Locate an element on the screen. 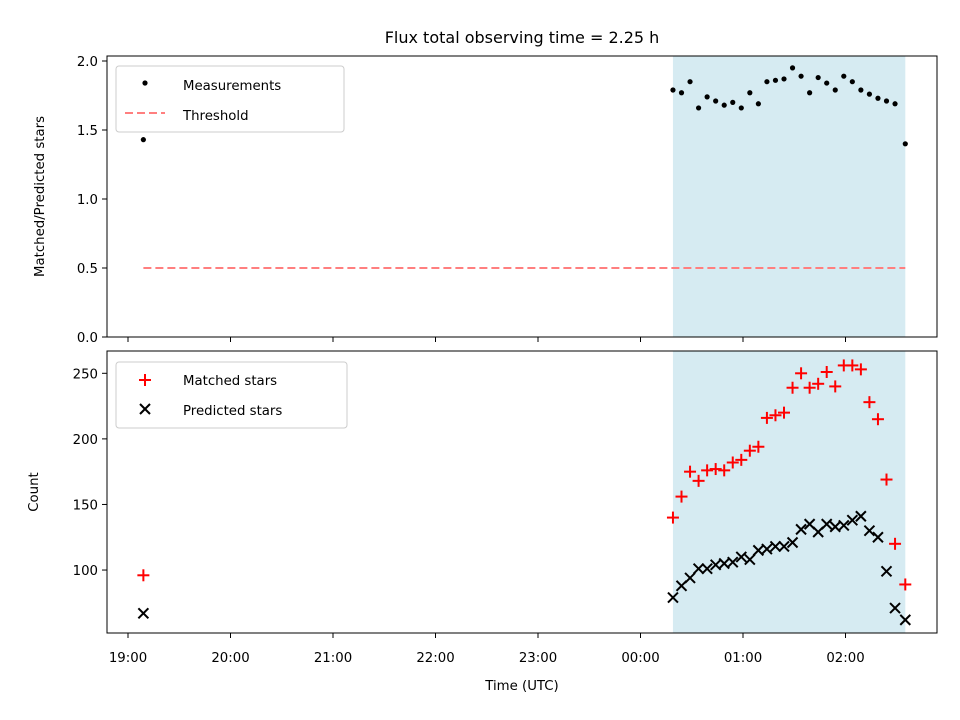 The height and width of the screenshot is (720, 960). top-y-tick-label: 2.0 is located at coordinates (87, 62).